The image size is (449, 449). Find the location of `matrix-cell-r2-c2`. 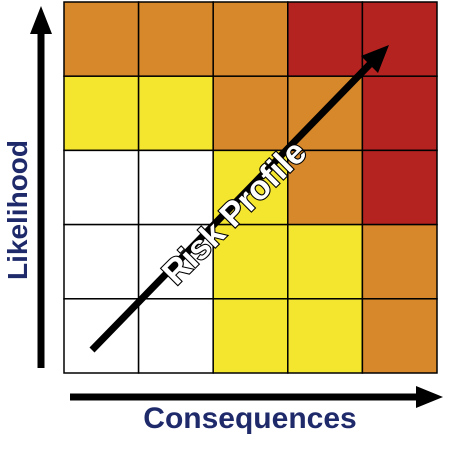

matrix-cell-r2-c2 is located at coordinates (175, 113).